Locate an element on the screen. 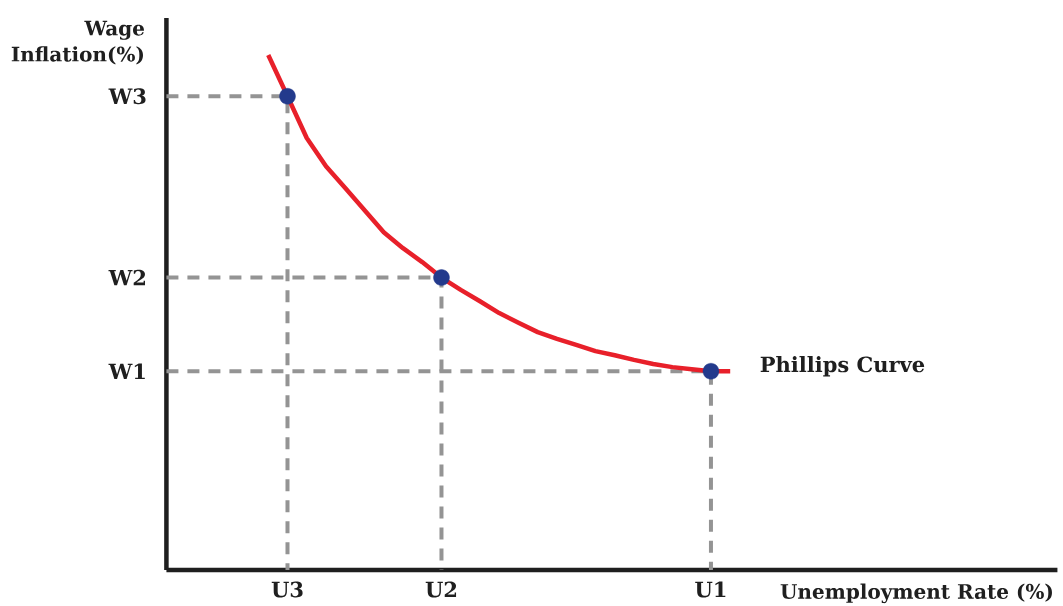 The width and height of the screenshot is (1063, 606). x-tick-label: U1 is located at coordinates (710, 589).